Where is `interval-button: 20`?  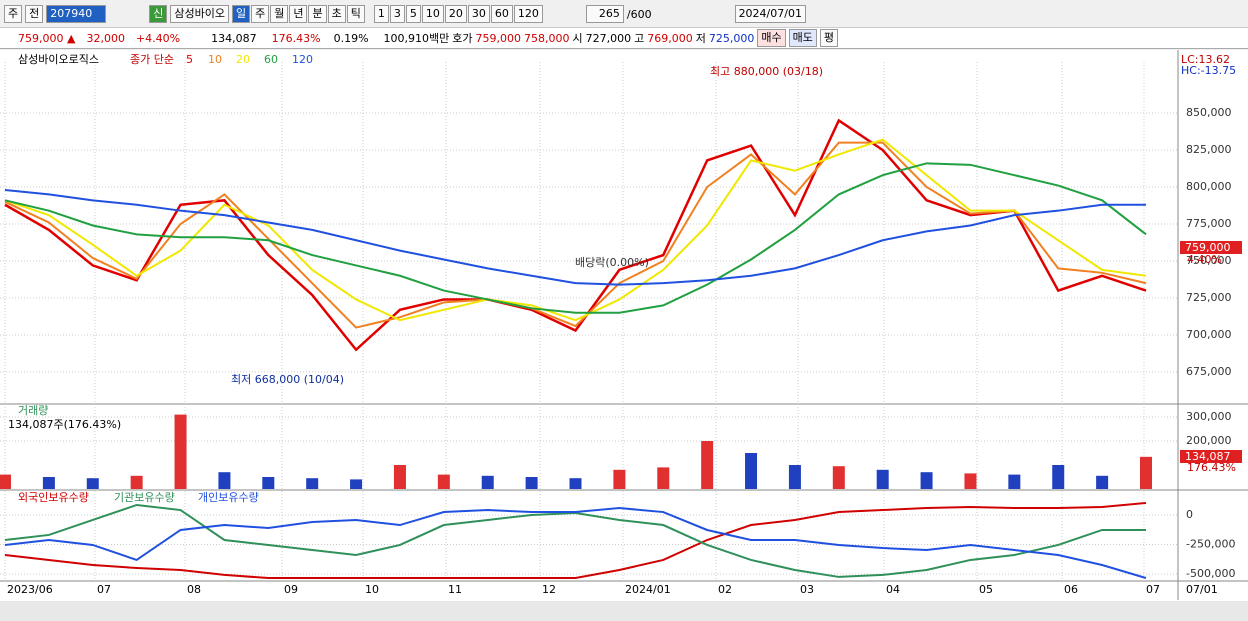
interval-button: 20 is located at coordinates (455, 14).